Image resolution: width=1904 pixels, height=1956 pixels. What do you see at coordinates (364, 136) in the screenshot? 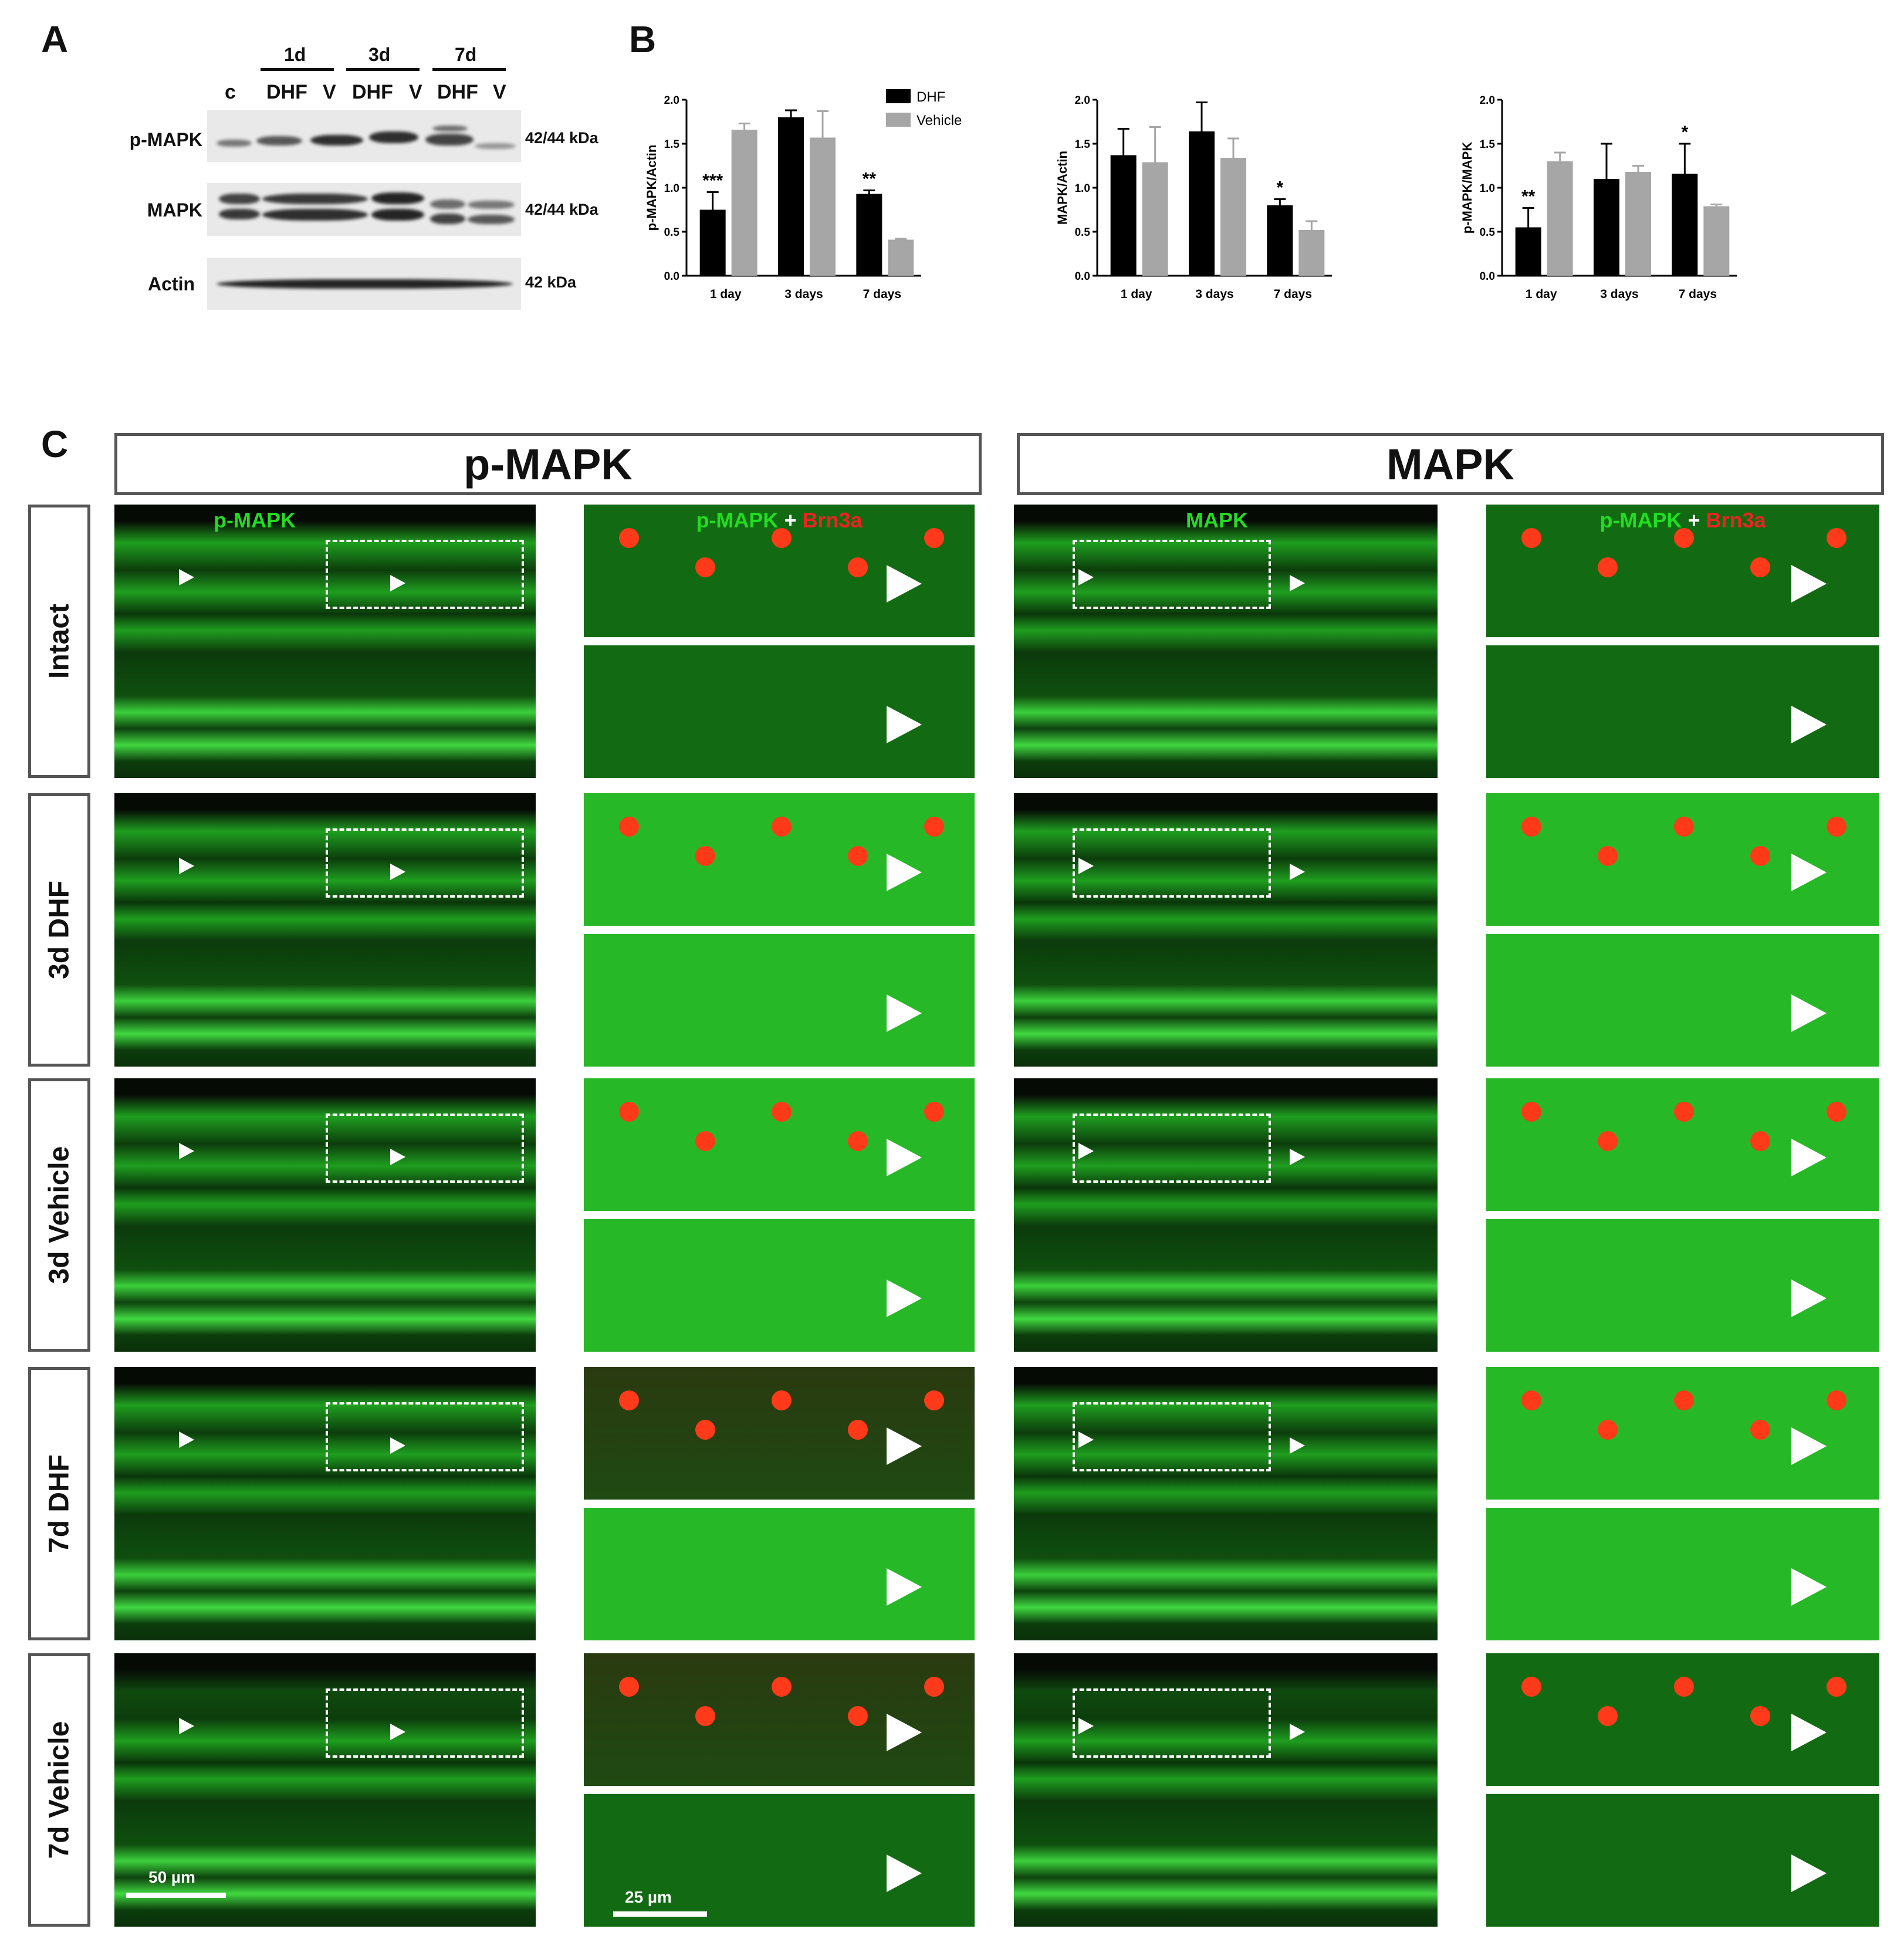
I see `blot-strip-pmapk` at bounding box center [364, 136].